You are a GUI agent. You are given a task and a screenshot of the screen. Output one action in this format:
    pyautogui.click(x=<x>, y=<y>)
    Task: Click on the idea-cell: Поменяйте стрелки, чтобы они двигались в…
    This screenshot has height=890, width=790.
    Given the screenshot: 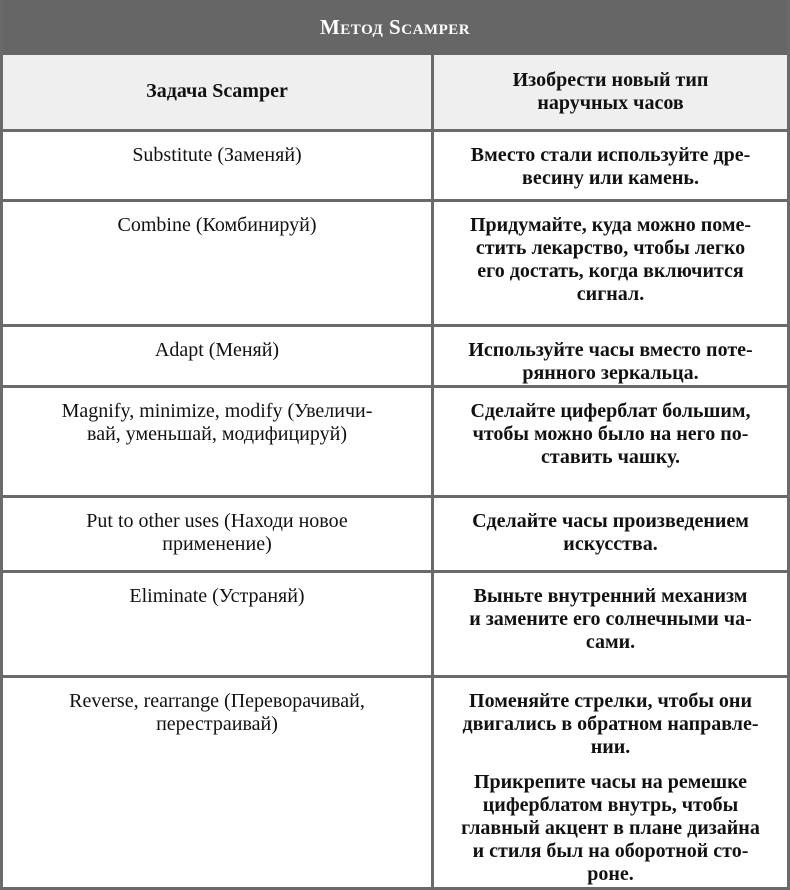 What is the action you would take?
    pyautogui.click(x=609, y=781)
    